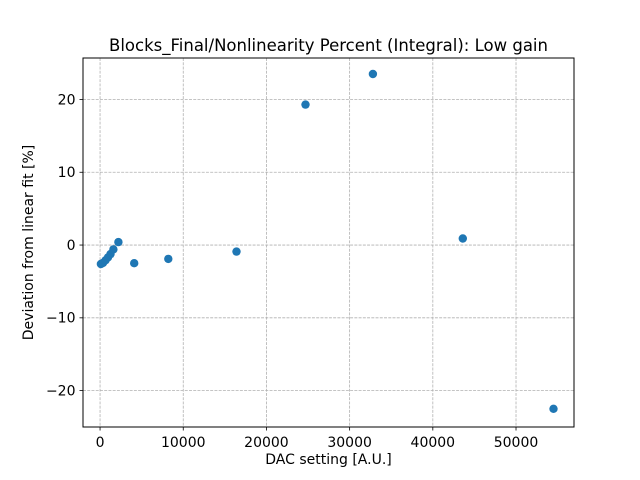  Describe the element at coordinates (516, 443) in the screenshot. I see `x-tick-label: 50000` at that location.